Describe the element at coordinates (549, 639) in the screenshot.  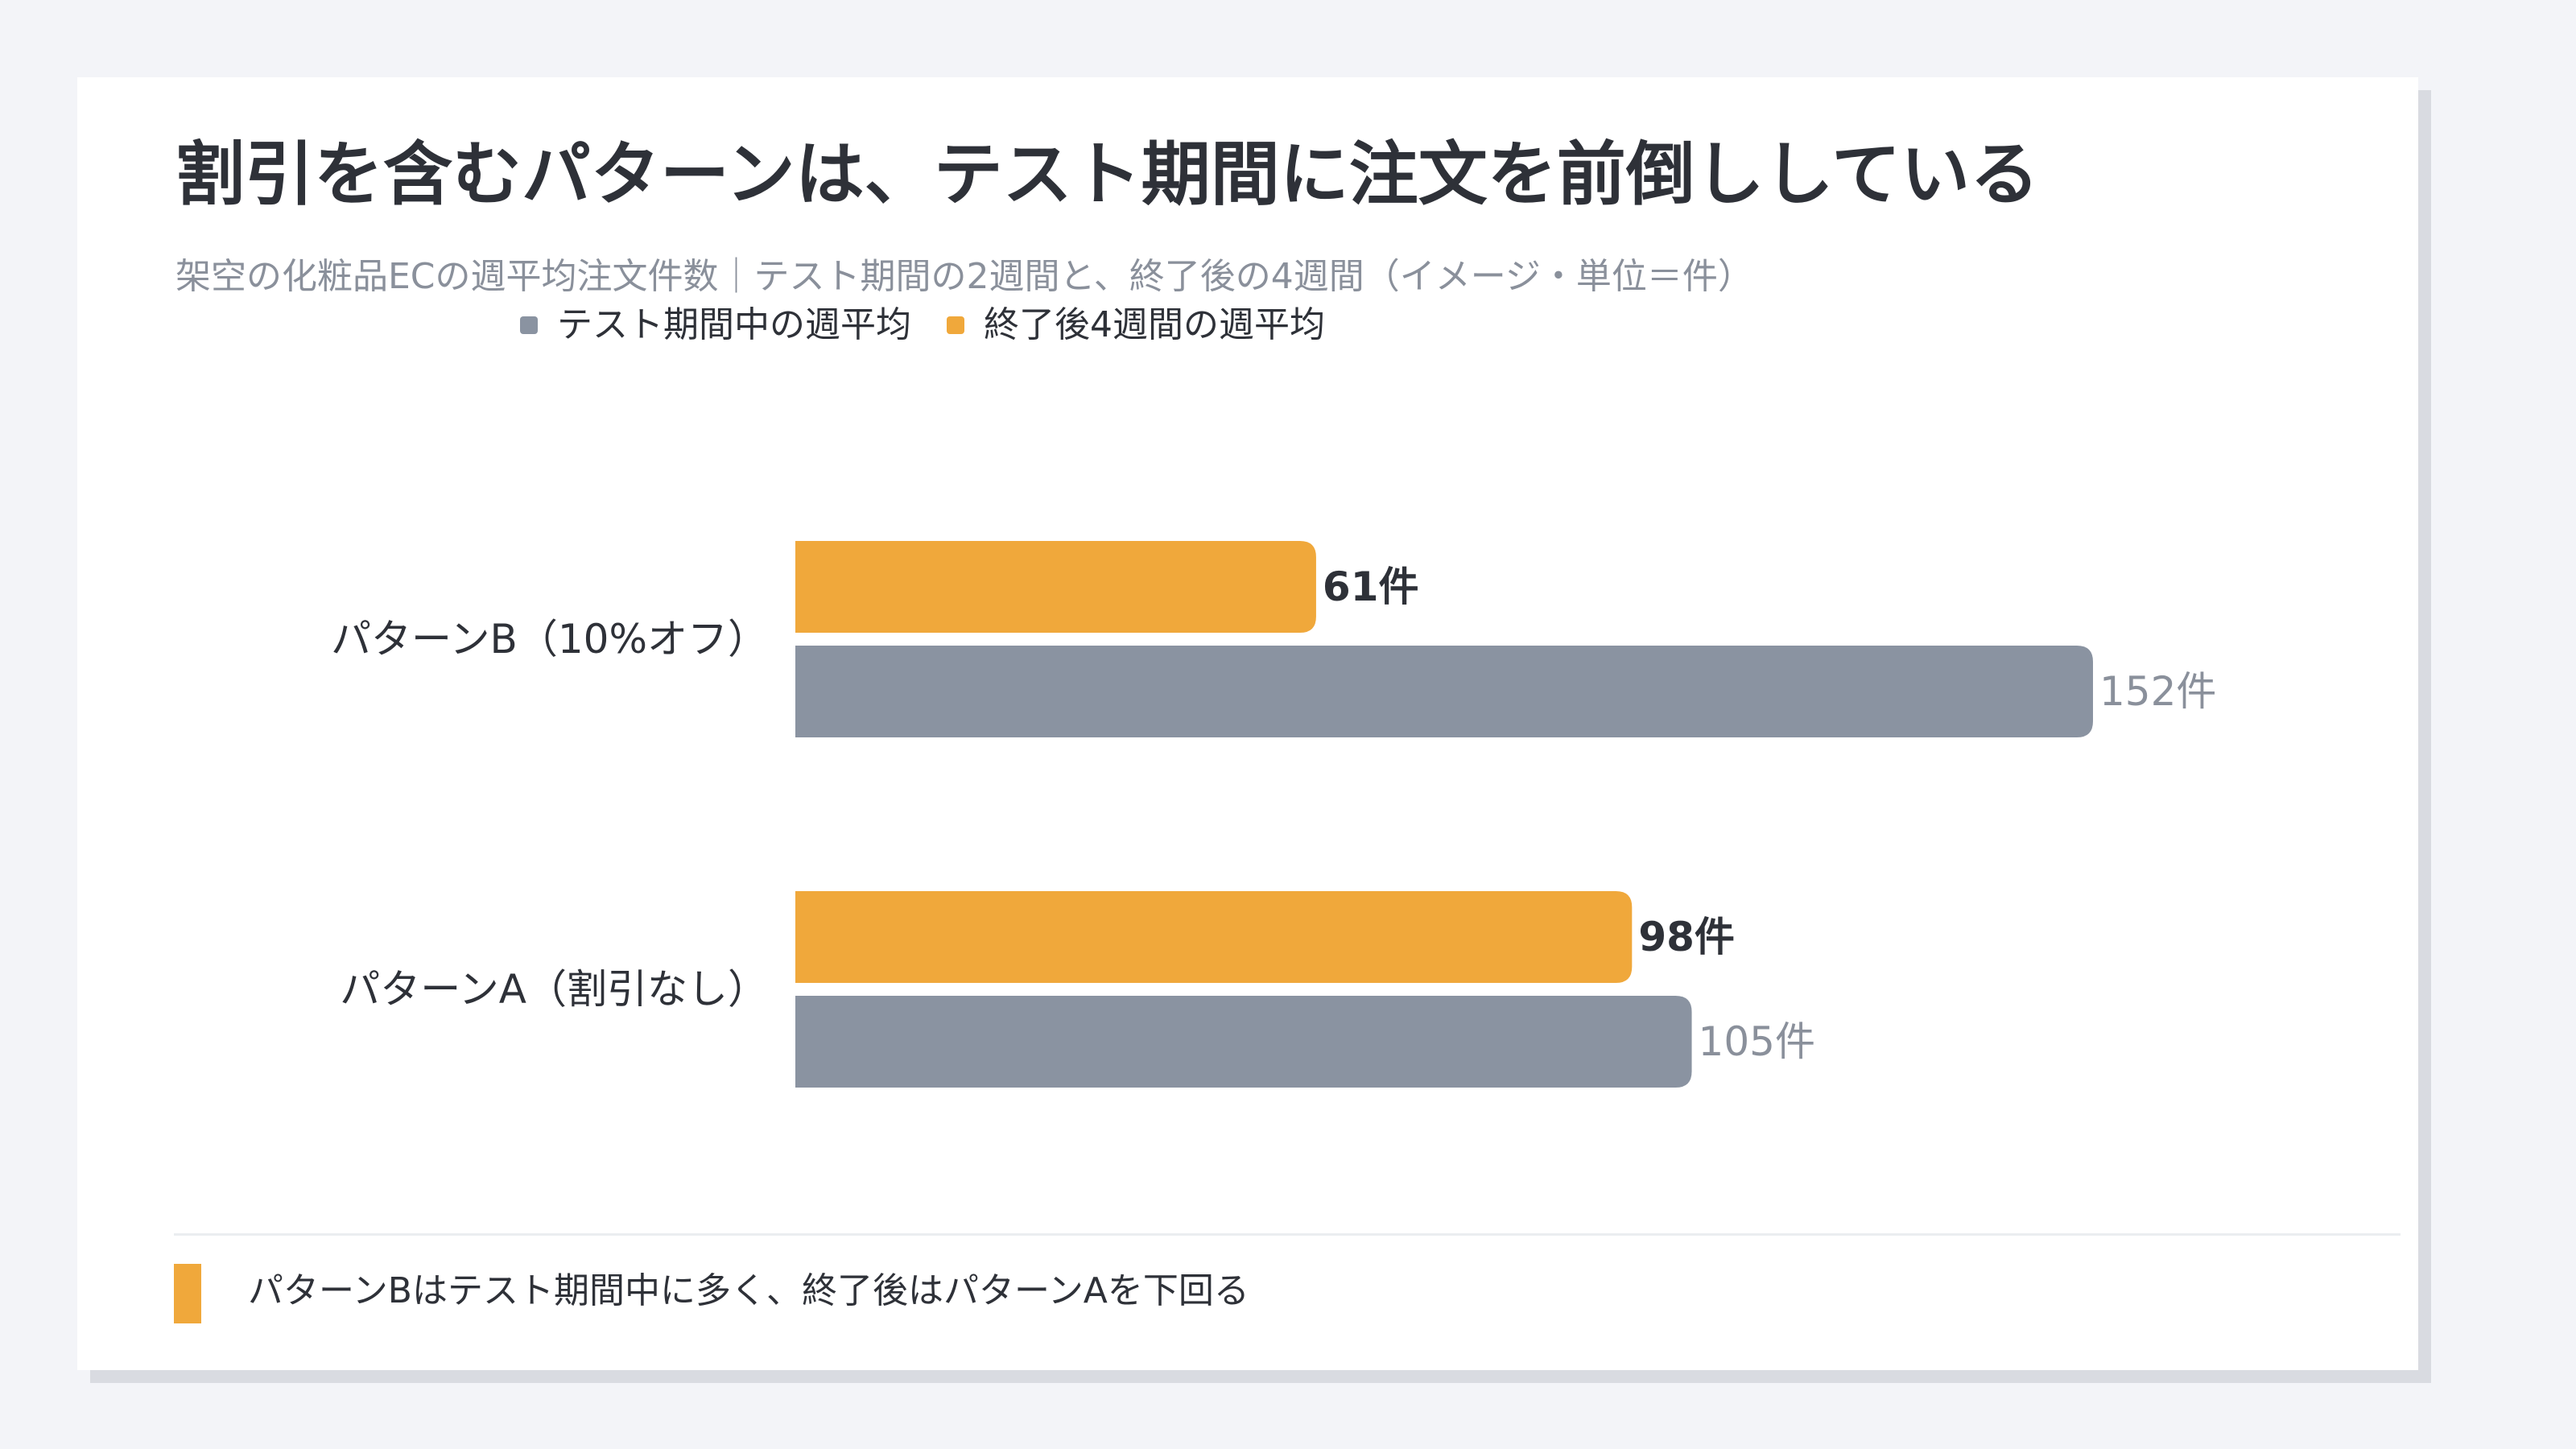
I see `category-label: パターンB（10%オフ）` at that location.